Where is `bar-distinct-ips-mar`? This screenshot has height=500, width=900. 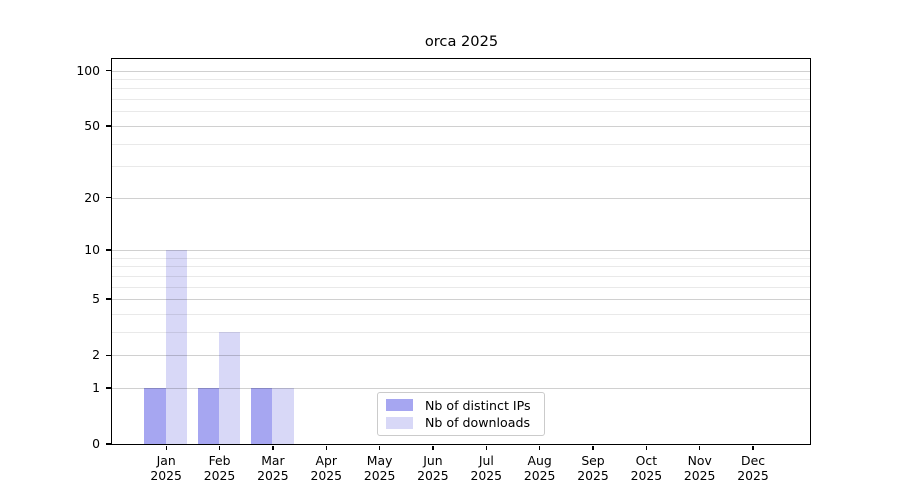 bar-distinct-ips-mar is located at coordinates (262, 415).